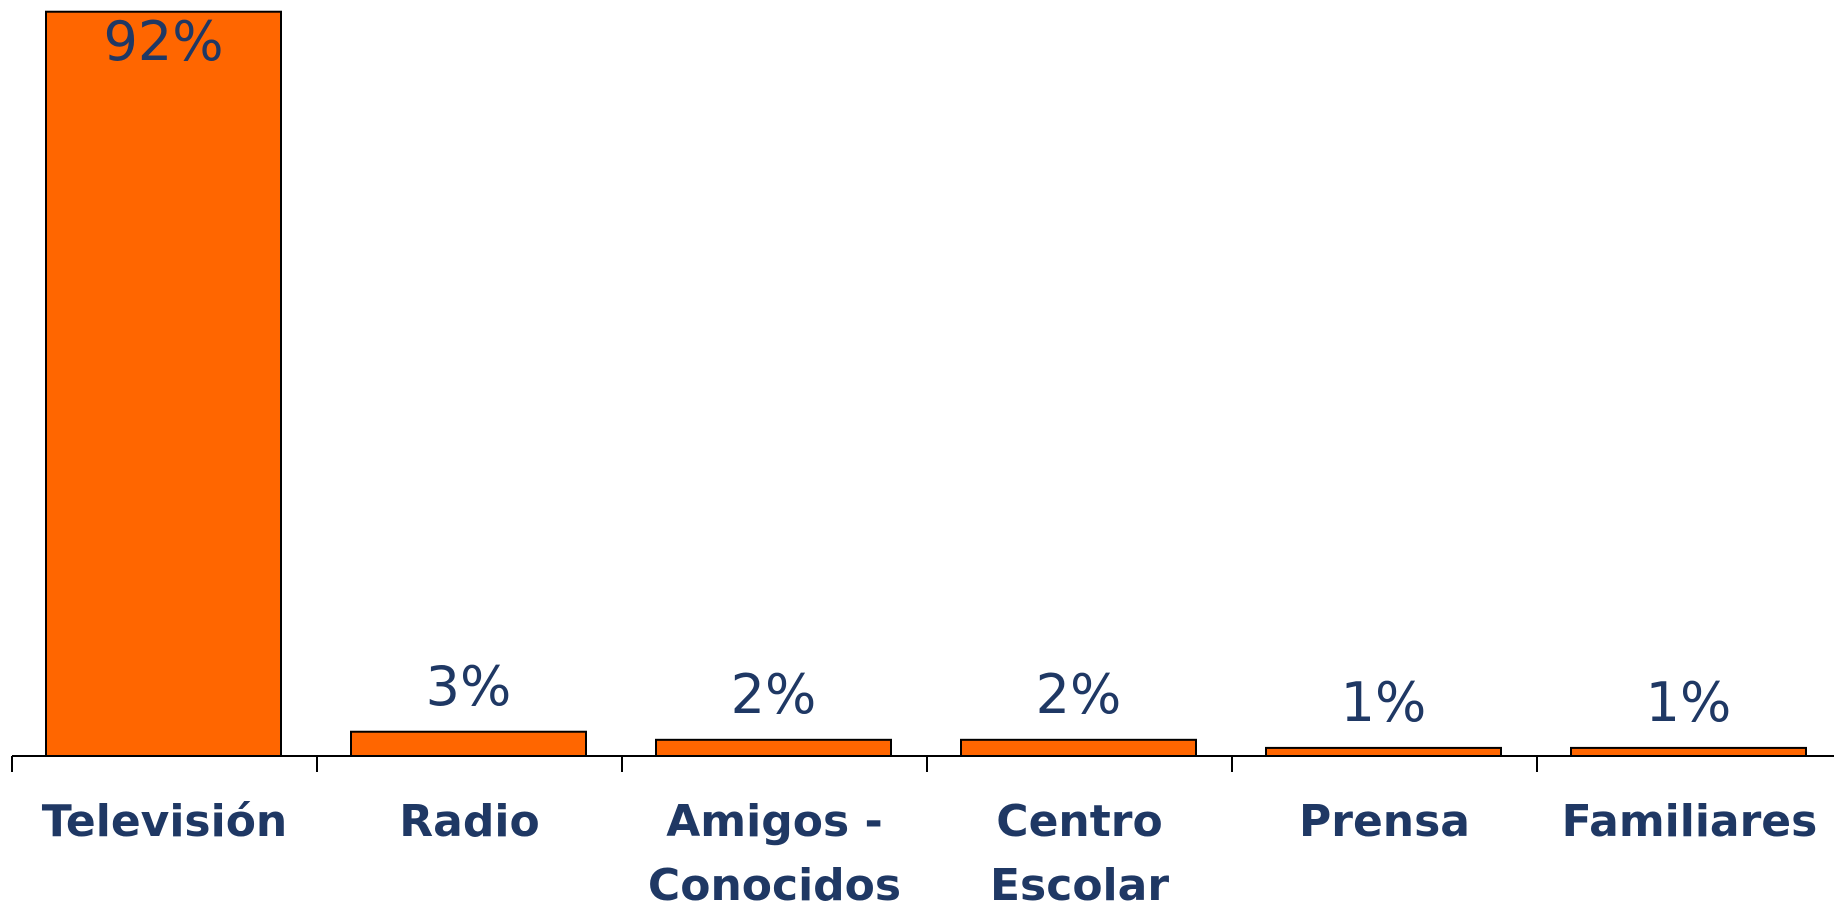 The height and width of the screenshot is (918, 1834). Describe the element at coordinates (1384, 821) in the screenshot. I see `x-tick-label: Prensa` at that location.